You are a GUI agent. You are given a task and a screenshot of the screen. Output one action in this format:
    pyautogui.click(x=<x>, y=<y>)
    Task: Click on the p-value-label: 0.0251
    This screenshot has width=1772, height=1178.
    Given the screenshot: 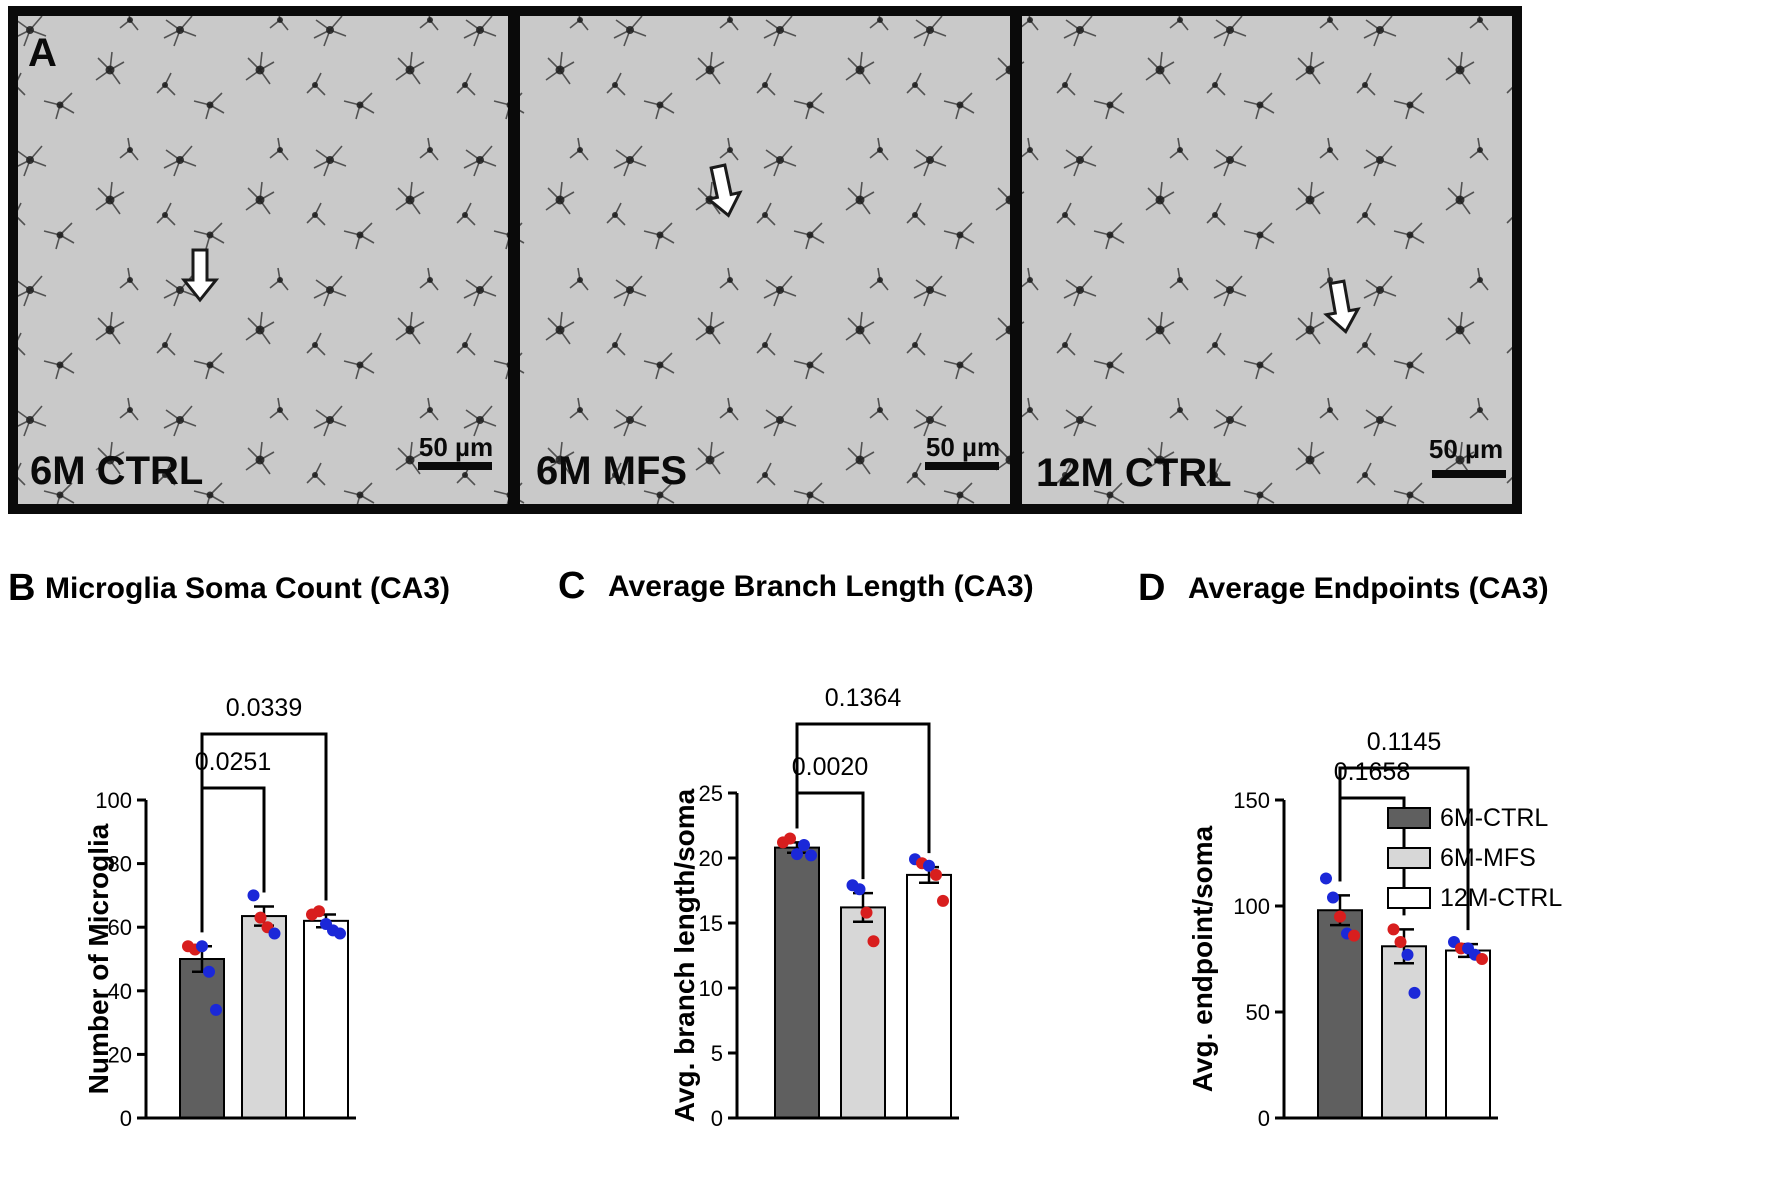 What is the action you would take?
    pyautogui.click(x=233, y=762)
    